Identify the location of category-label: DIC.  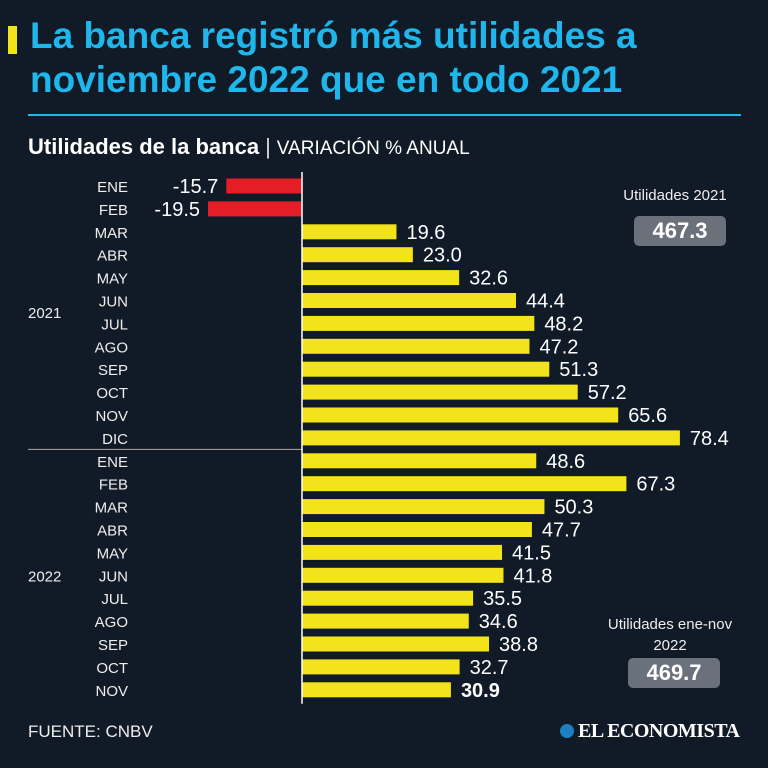
(115, 439).